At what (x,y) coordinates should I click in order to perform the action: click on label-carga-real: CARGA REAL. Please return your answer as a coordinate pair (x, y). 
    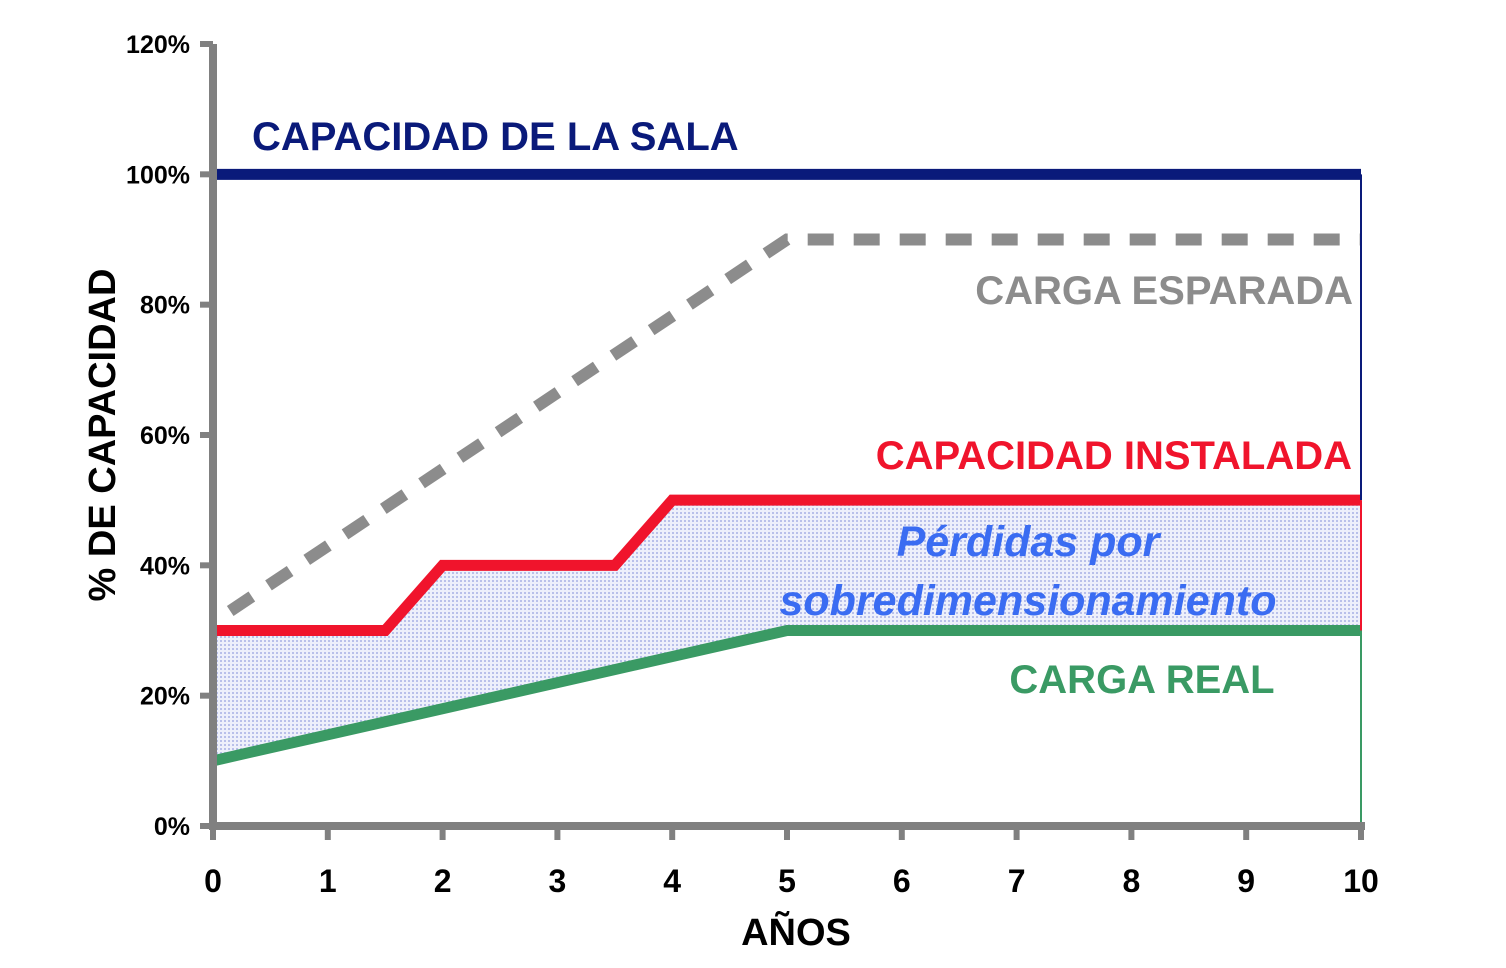
    Looking at the image, I should click on (1141, 680).